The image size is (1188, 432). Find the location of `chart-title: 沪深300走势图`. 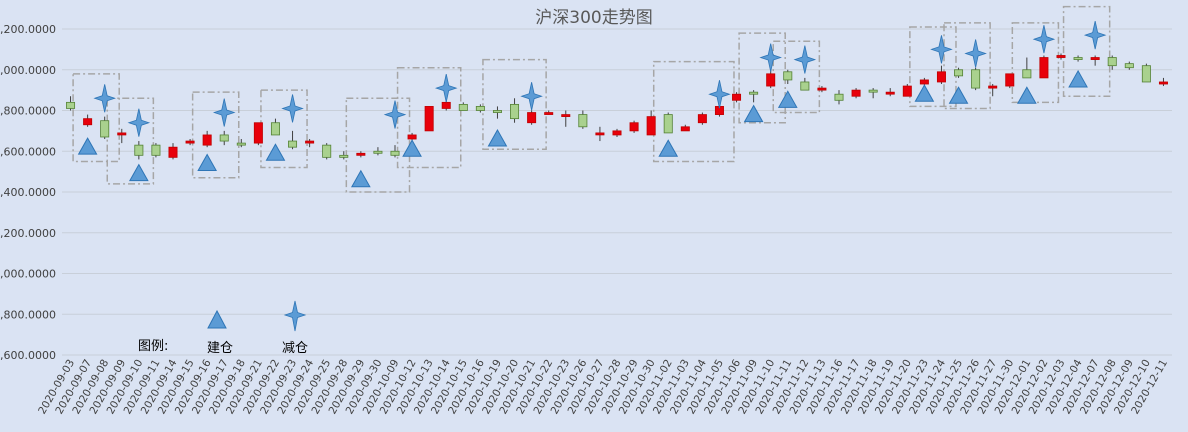

chart-title: 沪深300走势图 is located at coordinates (593, 18).